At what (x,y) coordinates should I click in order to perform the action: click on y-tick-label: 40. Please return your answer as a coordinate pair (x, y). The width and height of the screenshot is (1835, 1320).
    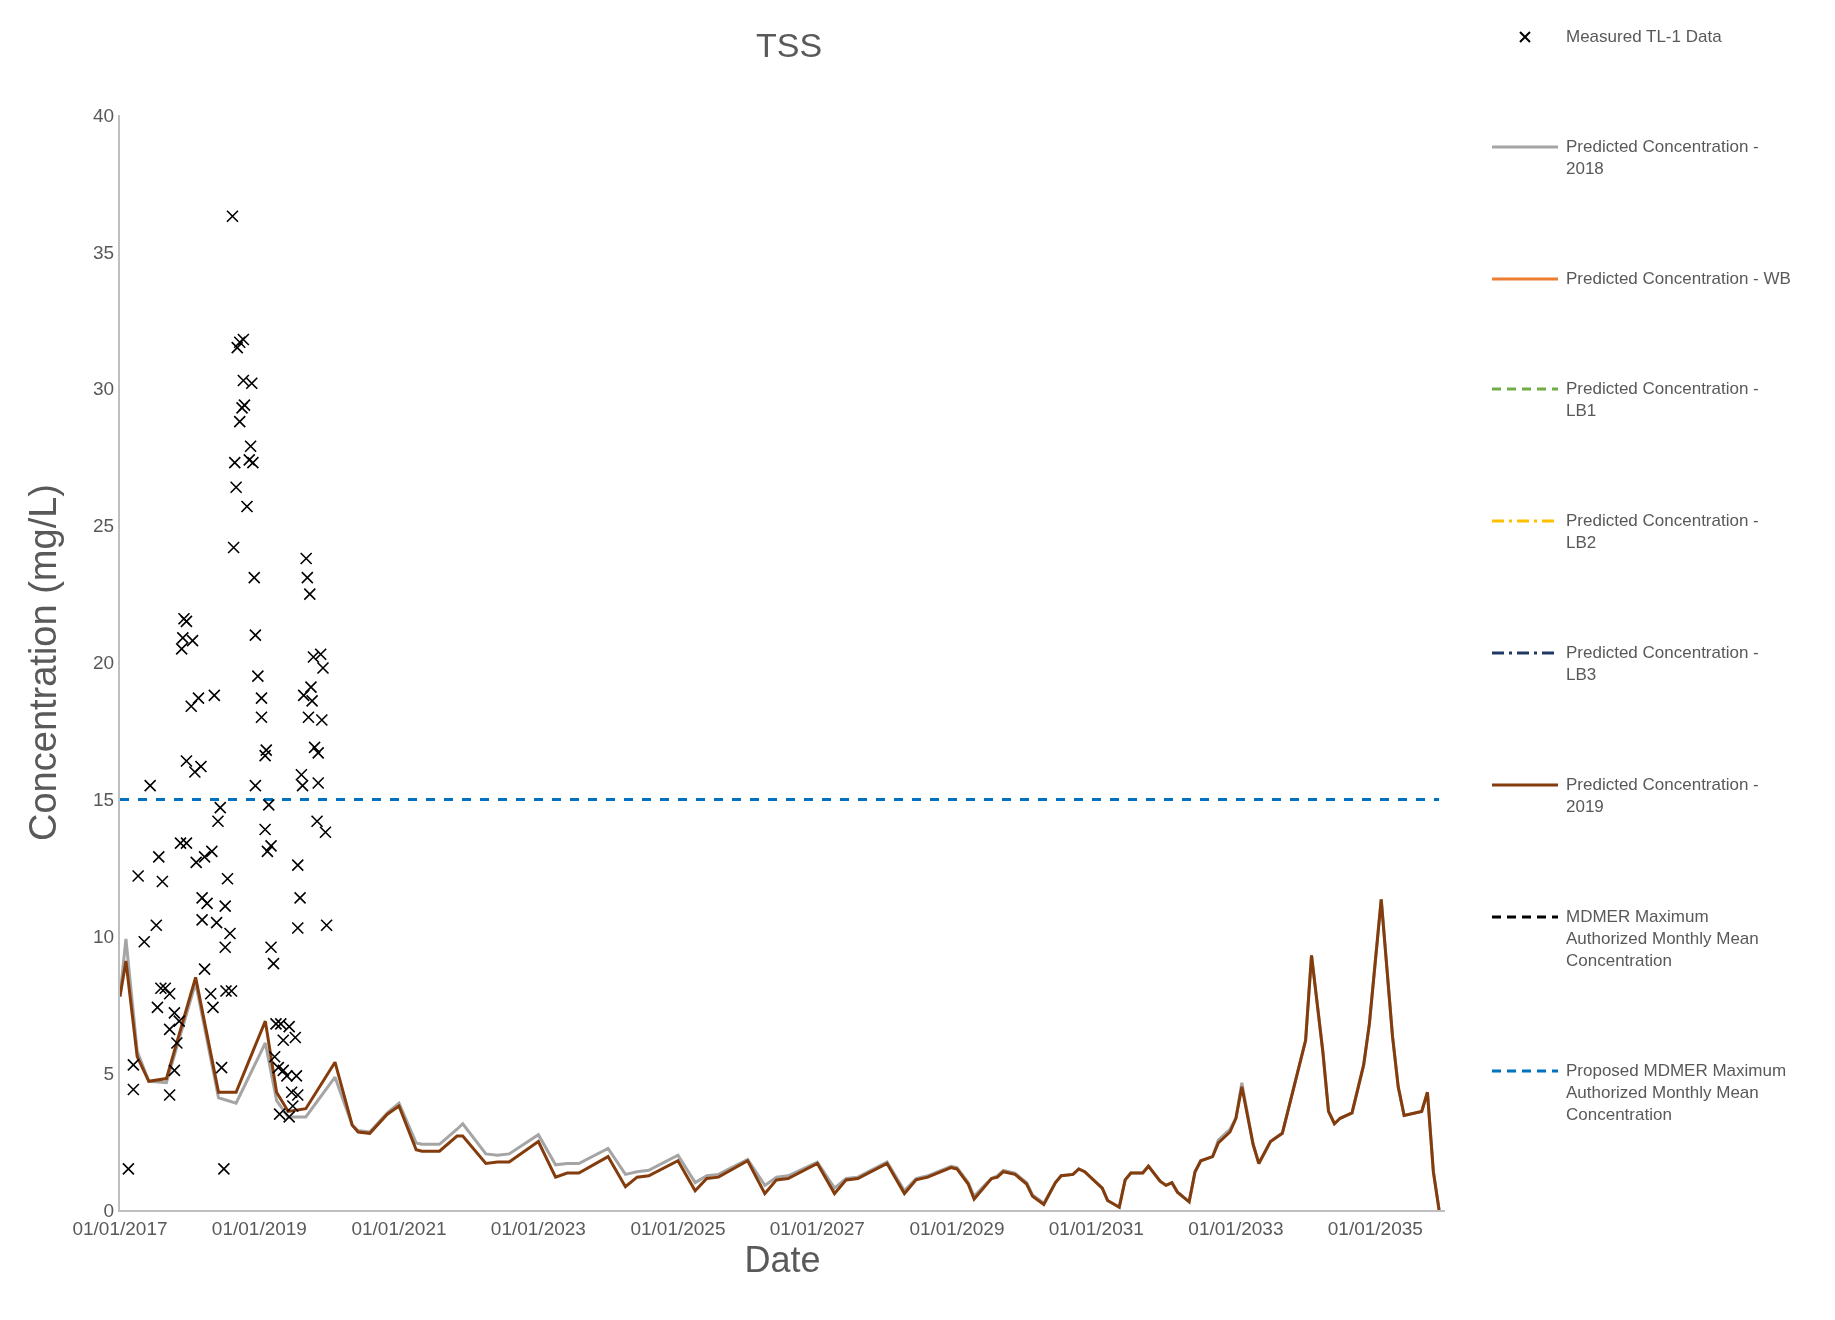
    Looking at the image, I should click on (104, 115).